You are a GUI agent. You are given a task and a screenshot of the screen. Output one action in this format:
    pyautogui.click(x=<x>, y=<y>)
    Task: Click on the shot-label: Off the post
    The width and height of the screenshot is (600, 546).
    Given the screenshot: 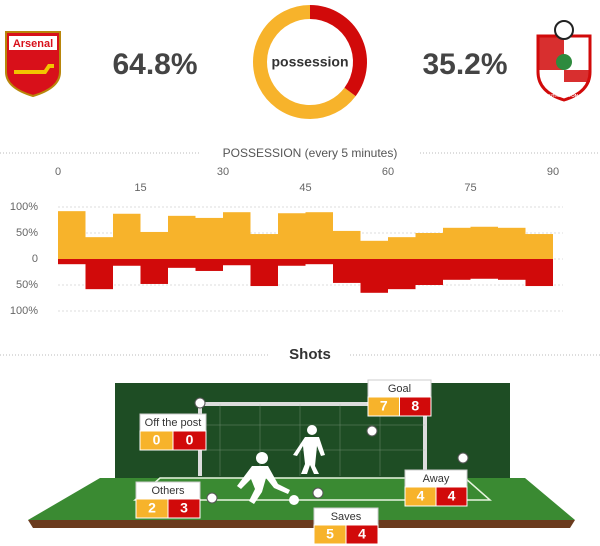 What is the action you would take?
    pyautogui.click(x=173, y=423)
    